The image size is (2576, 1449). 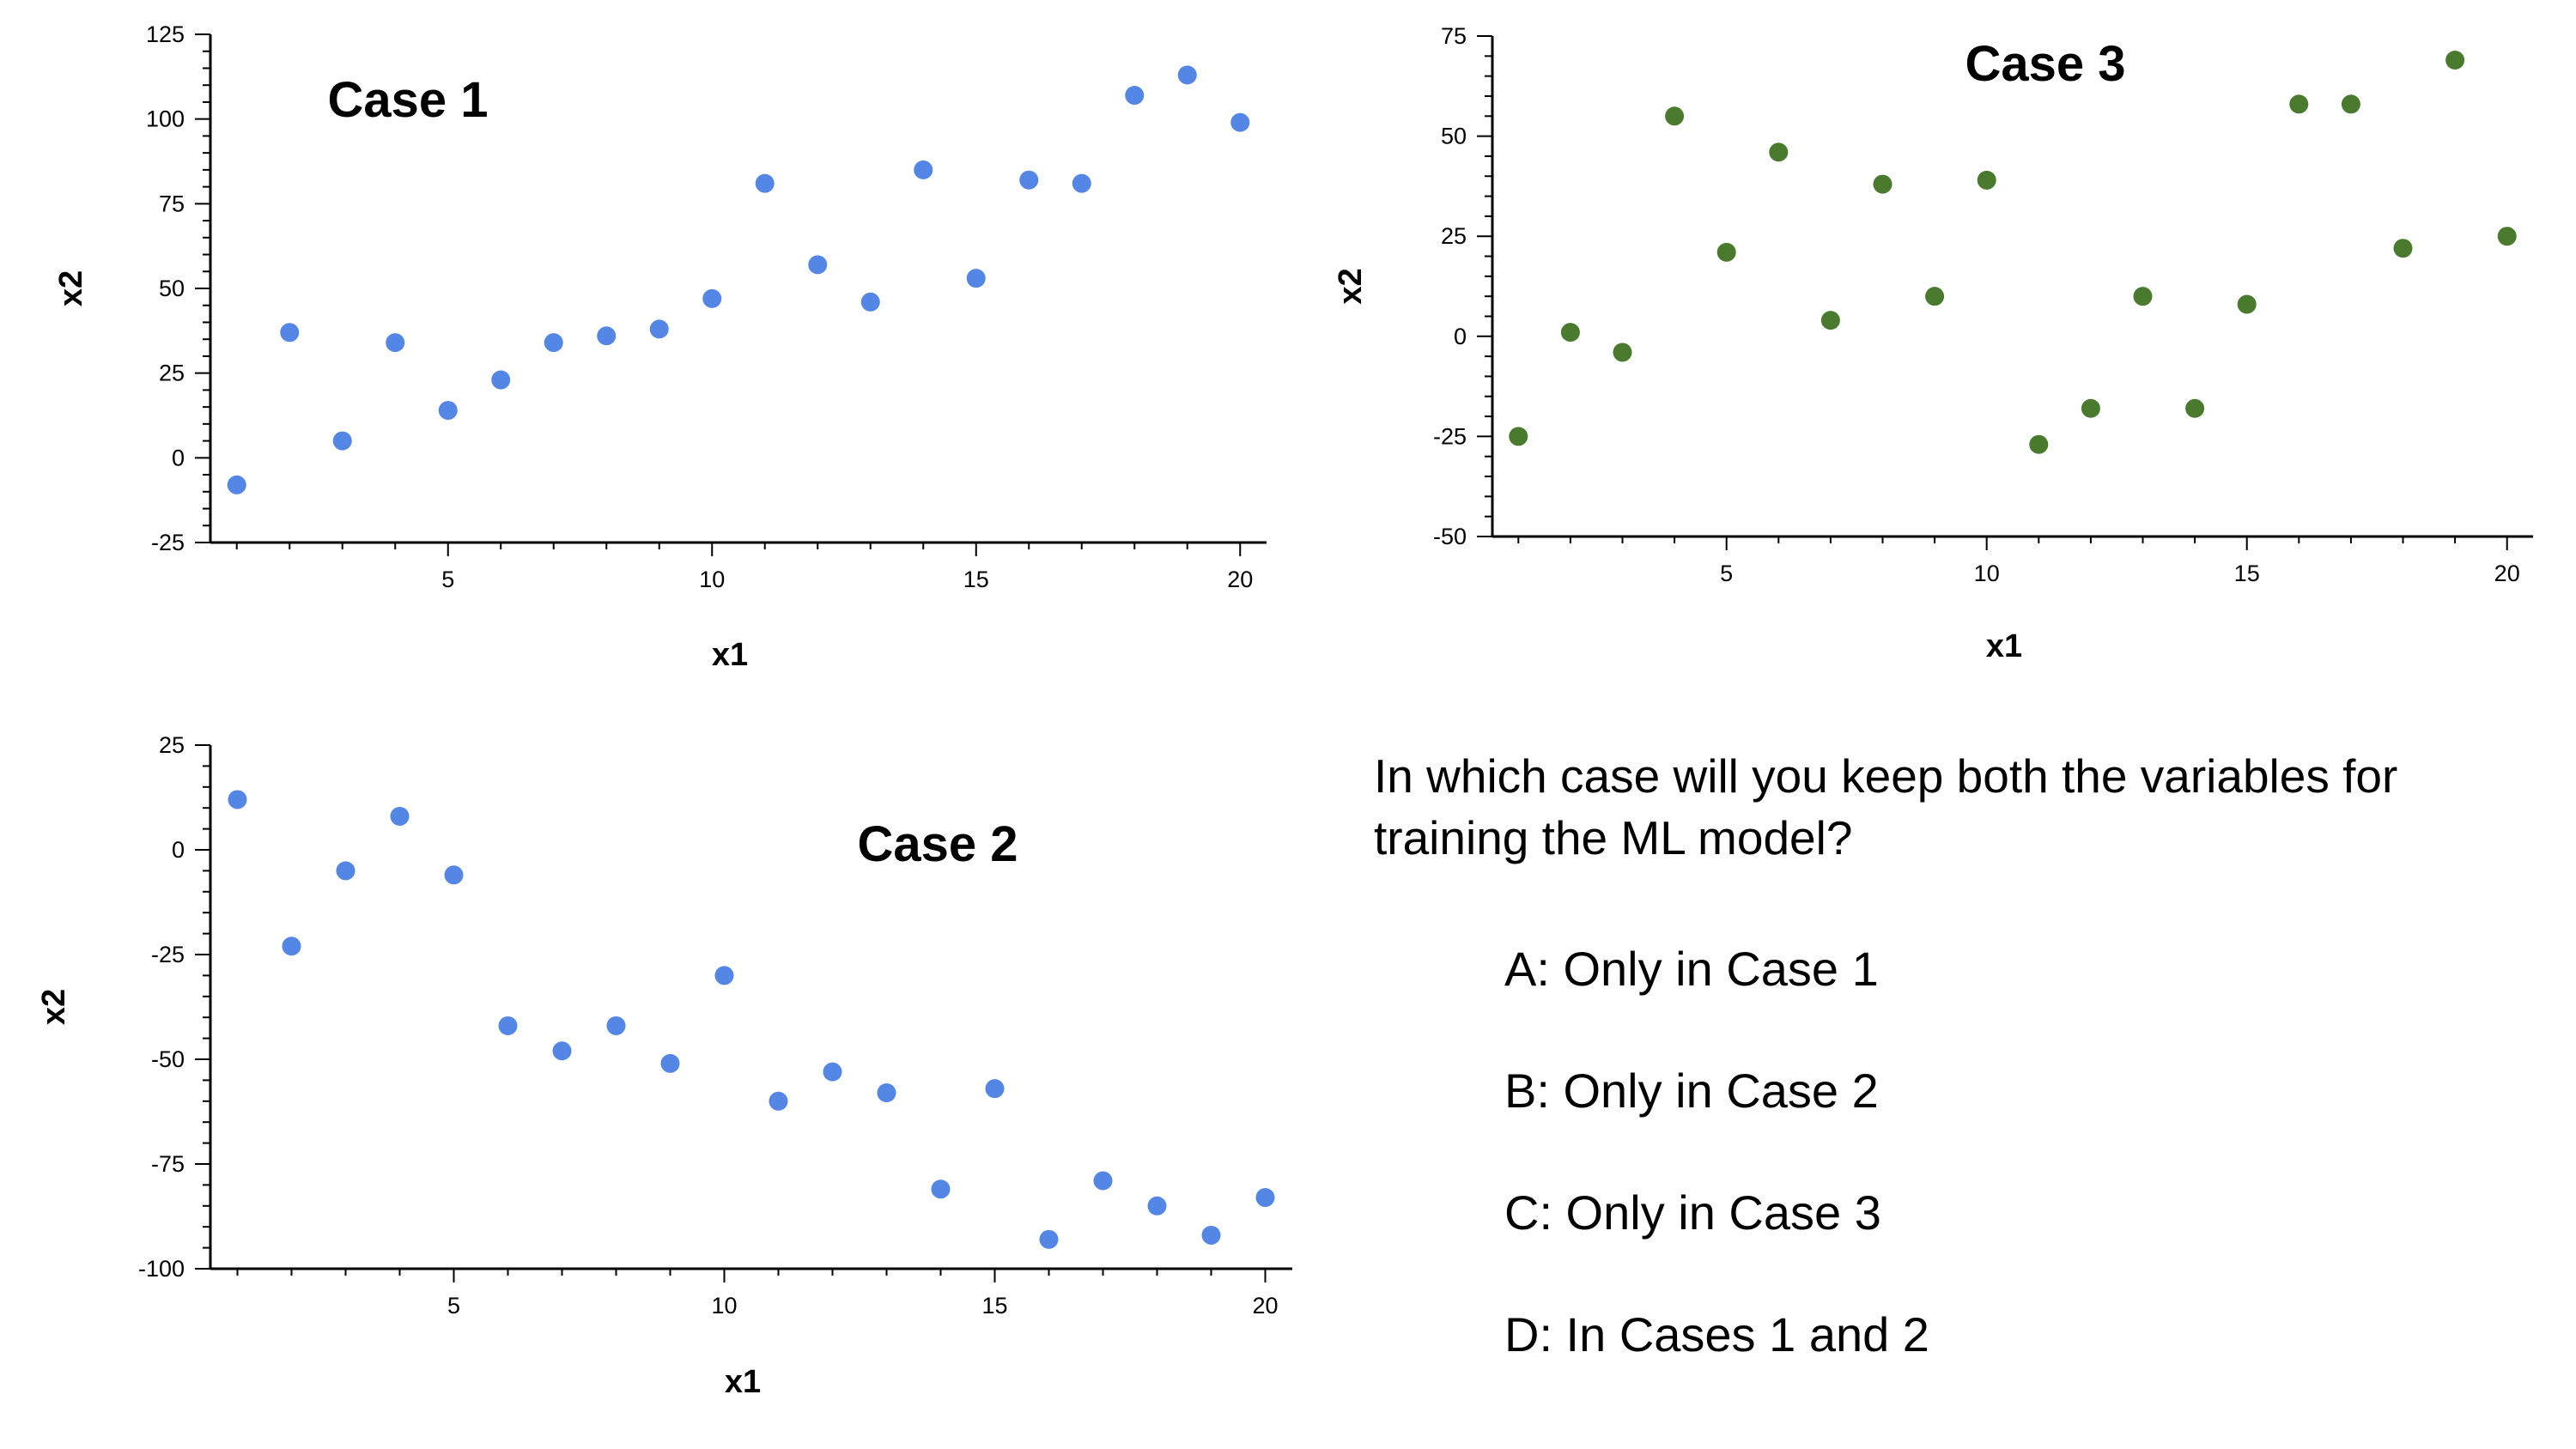 I want to click on option-a: A: Only in Case 1, so click(x=1692, y=969).